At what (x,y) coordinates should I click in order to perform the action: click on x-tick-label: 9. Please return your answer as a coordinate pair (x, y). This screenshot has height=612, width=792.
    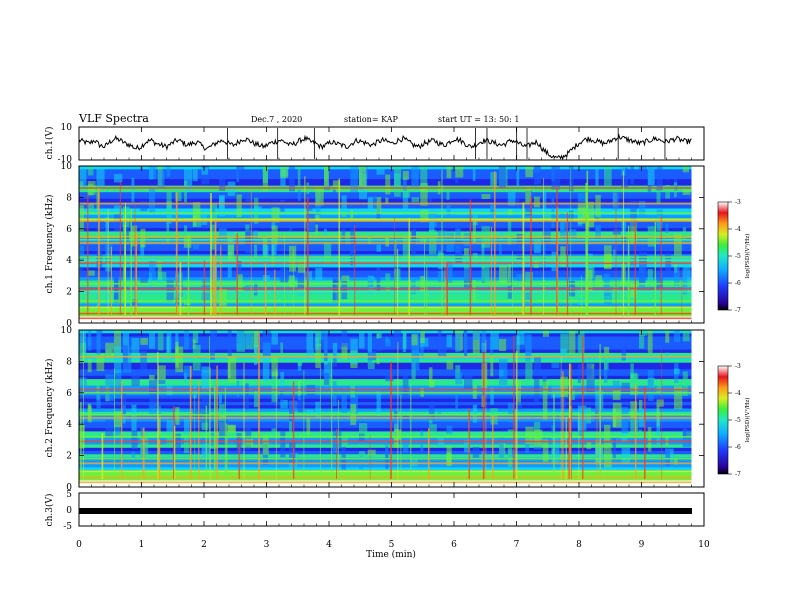
    Looking at the image, I should click on (642, 545).